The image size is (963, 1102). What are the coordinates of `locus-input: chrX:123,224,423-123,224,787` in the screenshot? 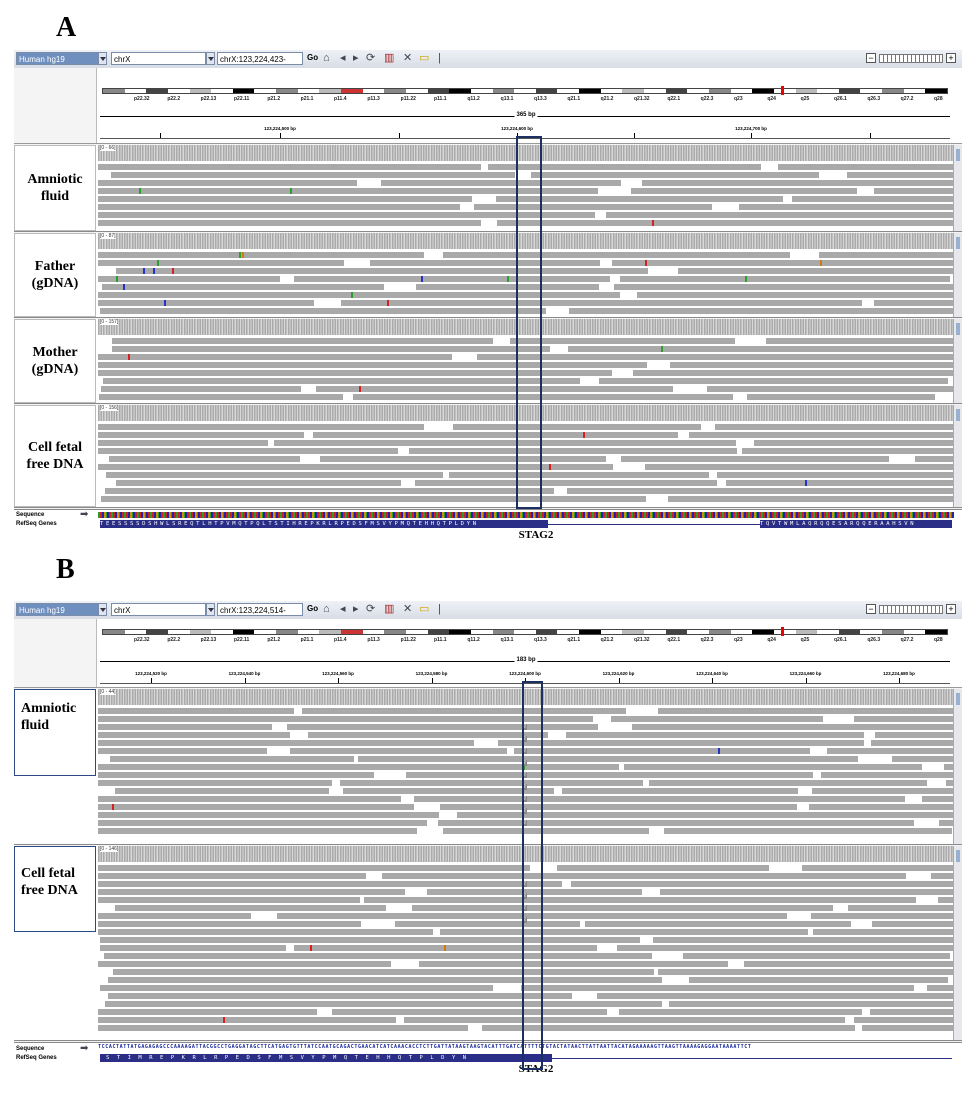 It's located at (260, 64).